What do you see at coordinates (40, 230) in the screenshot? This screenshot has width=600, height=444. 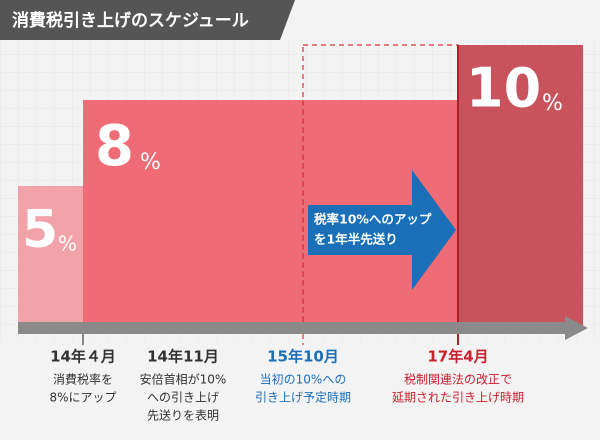 I see `rate-number: 5` at bounding box center [40, 230].